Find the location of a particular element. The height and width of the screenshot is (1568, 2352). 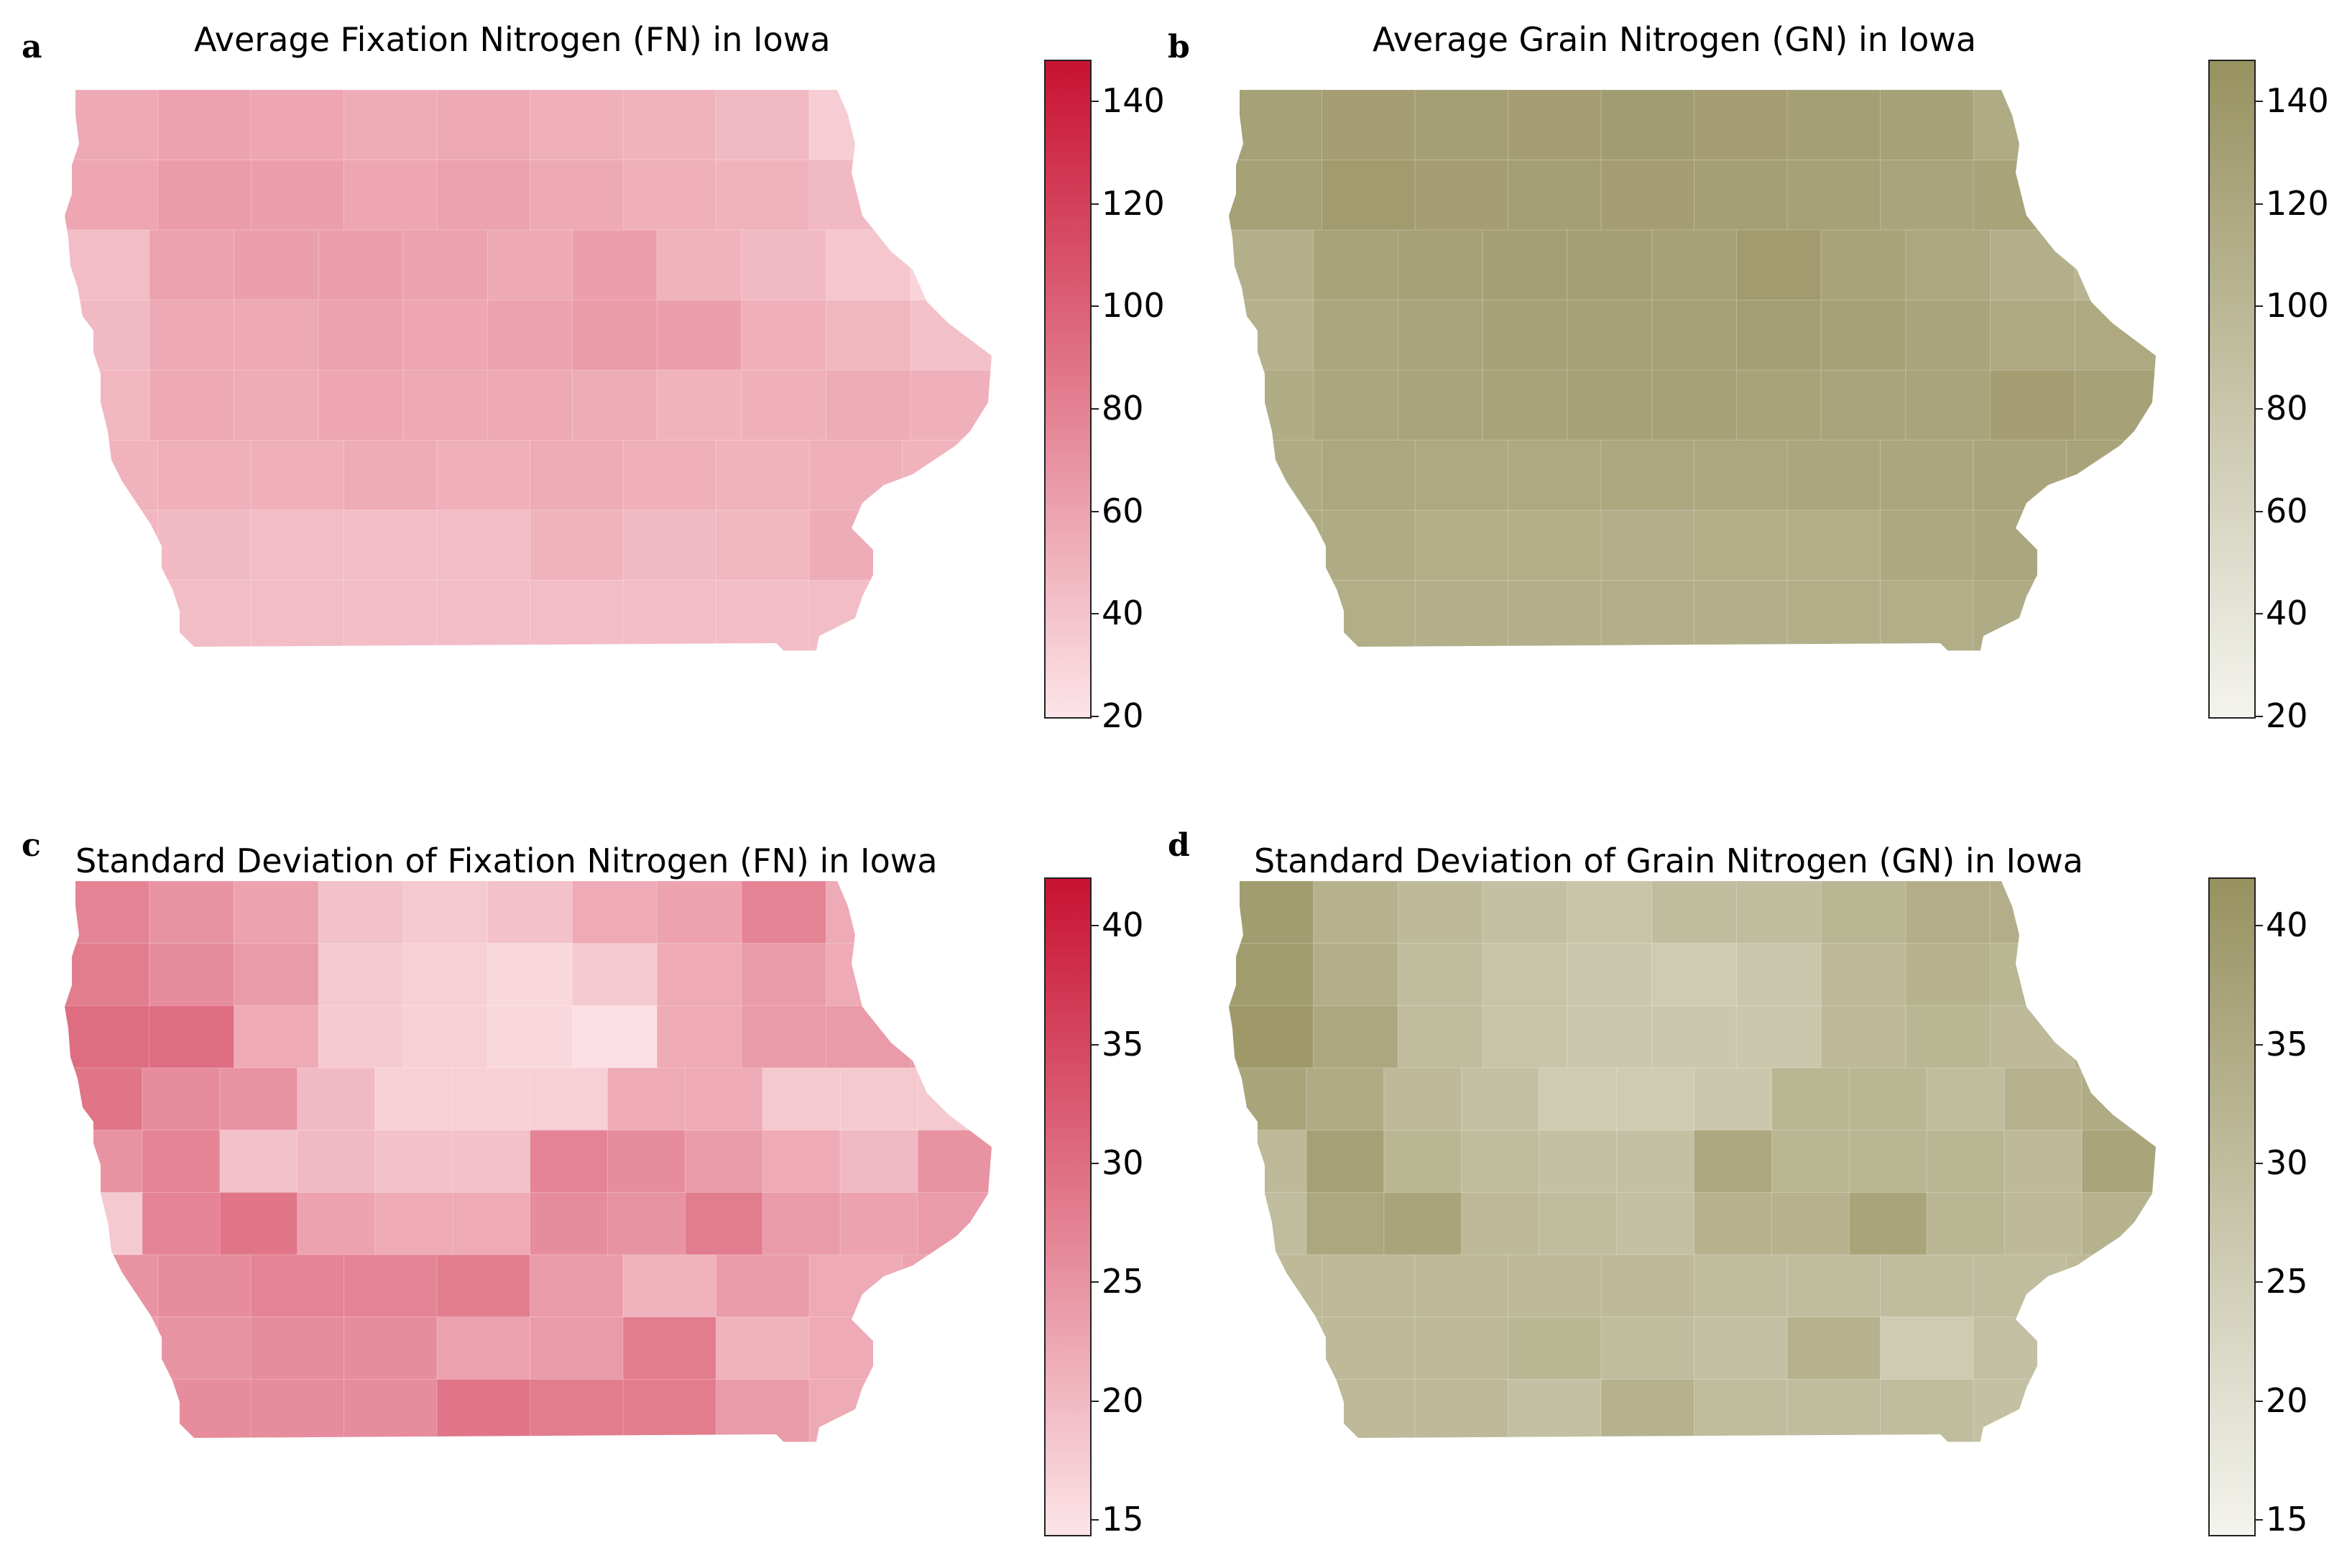

colorbar-tick-label: 120 is located at coordinates (1133, 203).